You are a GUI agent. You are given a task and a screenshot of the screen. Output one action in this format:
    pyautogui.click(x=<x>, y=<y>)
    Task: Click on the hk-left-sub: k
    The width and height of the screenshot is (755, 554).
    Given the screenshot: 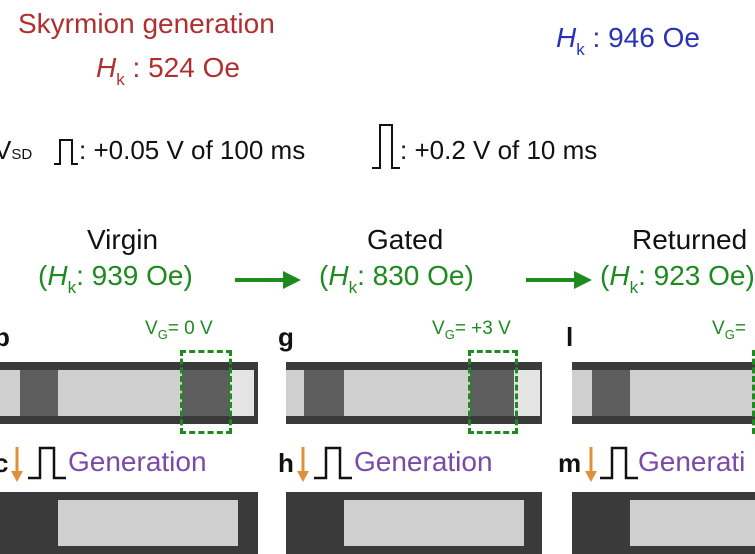 What is the action you would take?
    pyautogui.click(x=120, y=79)
    